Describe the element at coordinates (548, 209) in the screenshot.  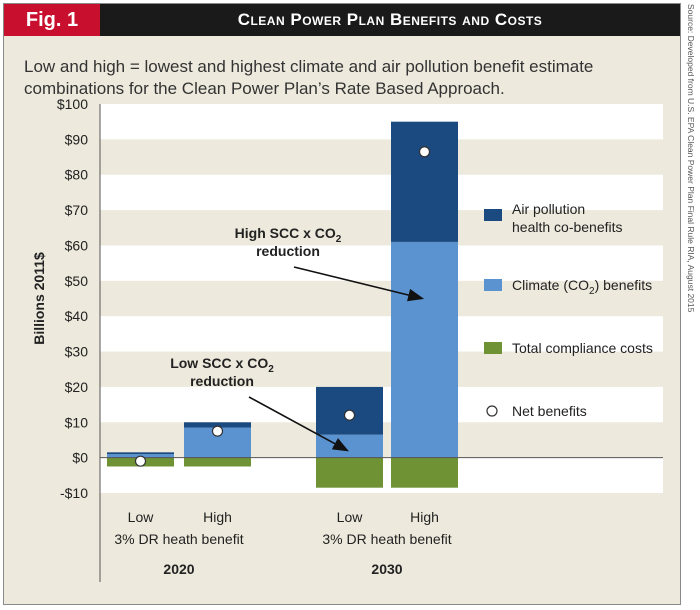
I see `legend-label-air: Air pollution` at that location.